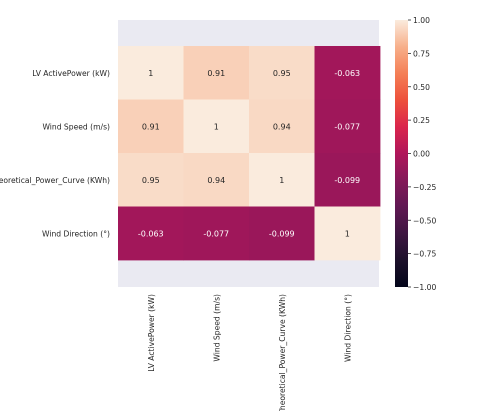 Image resolution: width=493 pixels, height=411 pixels. I want to click on cell-value-1-2: 0.94, so click(282, 126).